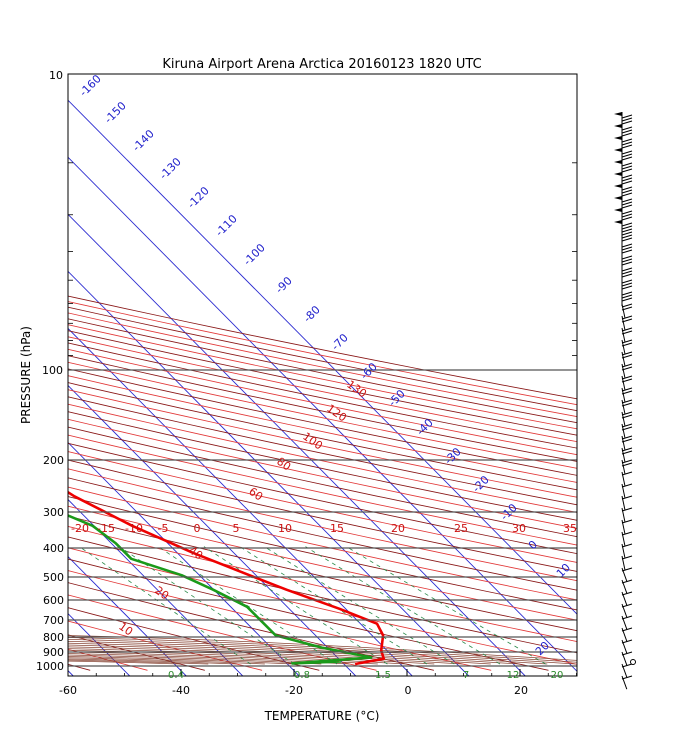 Image resolution: width=680 pixels, height=755 pixels. I want to click on adiabat-label: 80, so click(283, 464).